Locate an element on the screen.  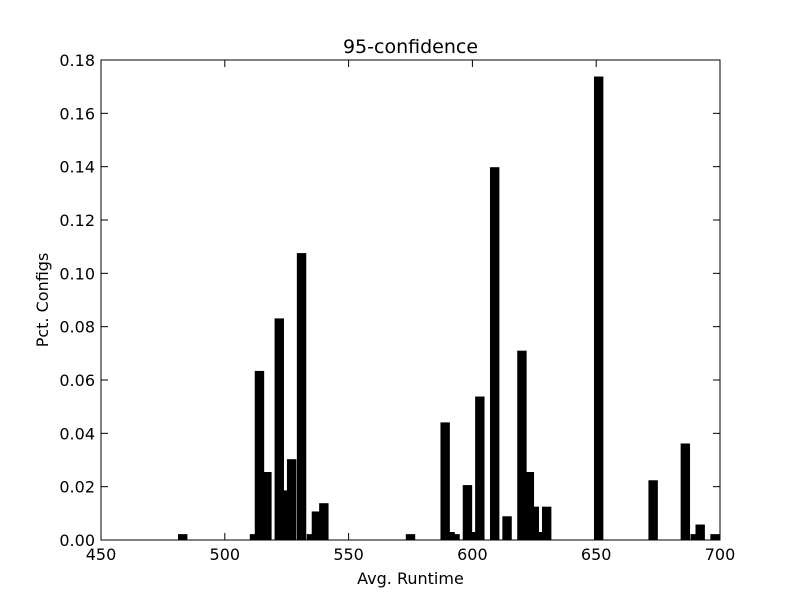
chart-title: 95-confidence is located at coordinates (410, 47).